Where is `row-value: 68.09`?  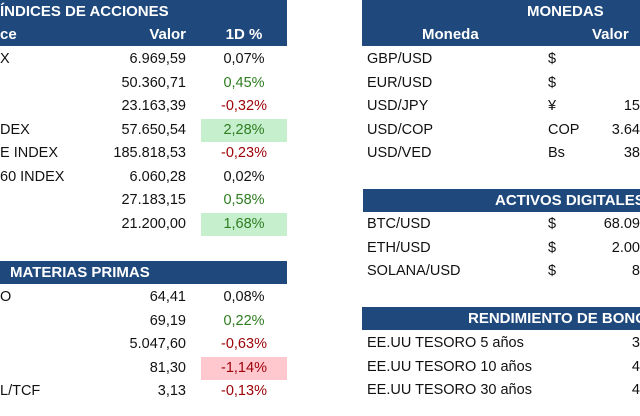 row-value: 68.09 is located at coordinates (621, 224).